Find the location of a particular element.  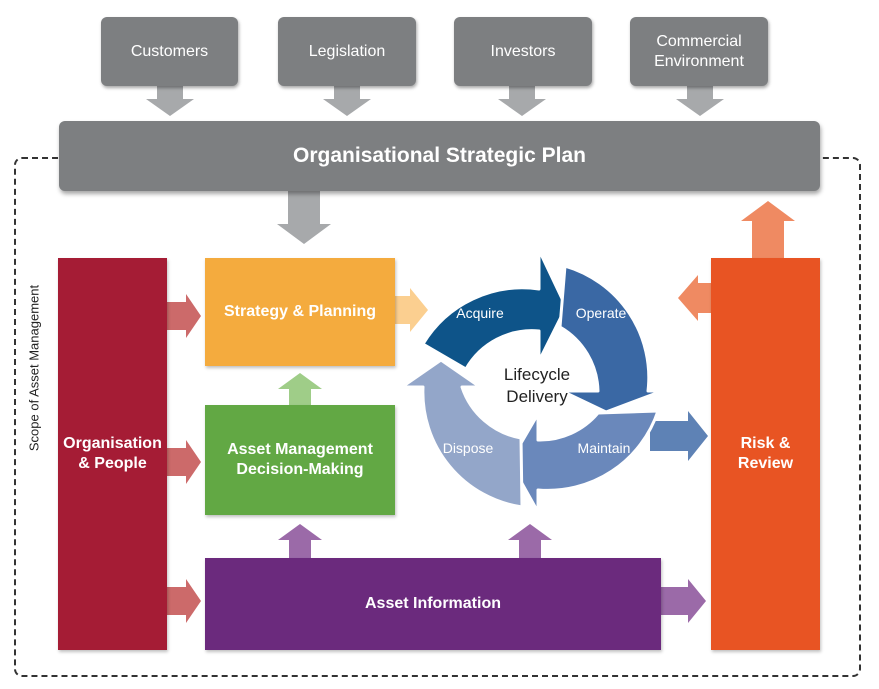

stakeholder-legislation-label: Legislation is located at coordinates (347, 51).